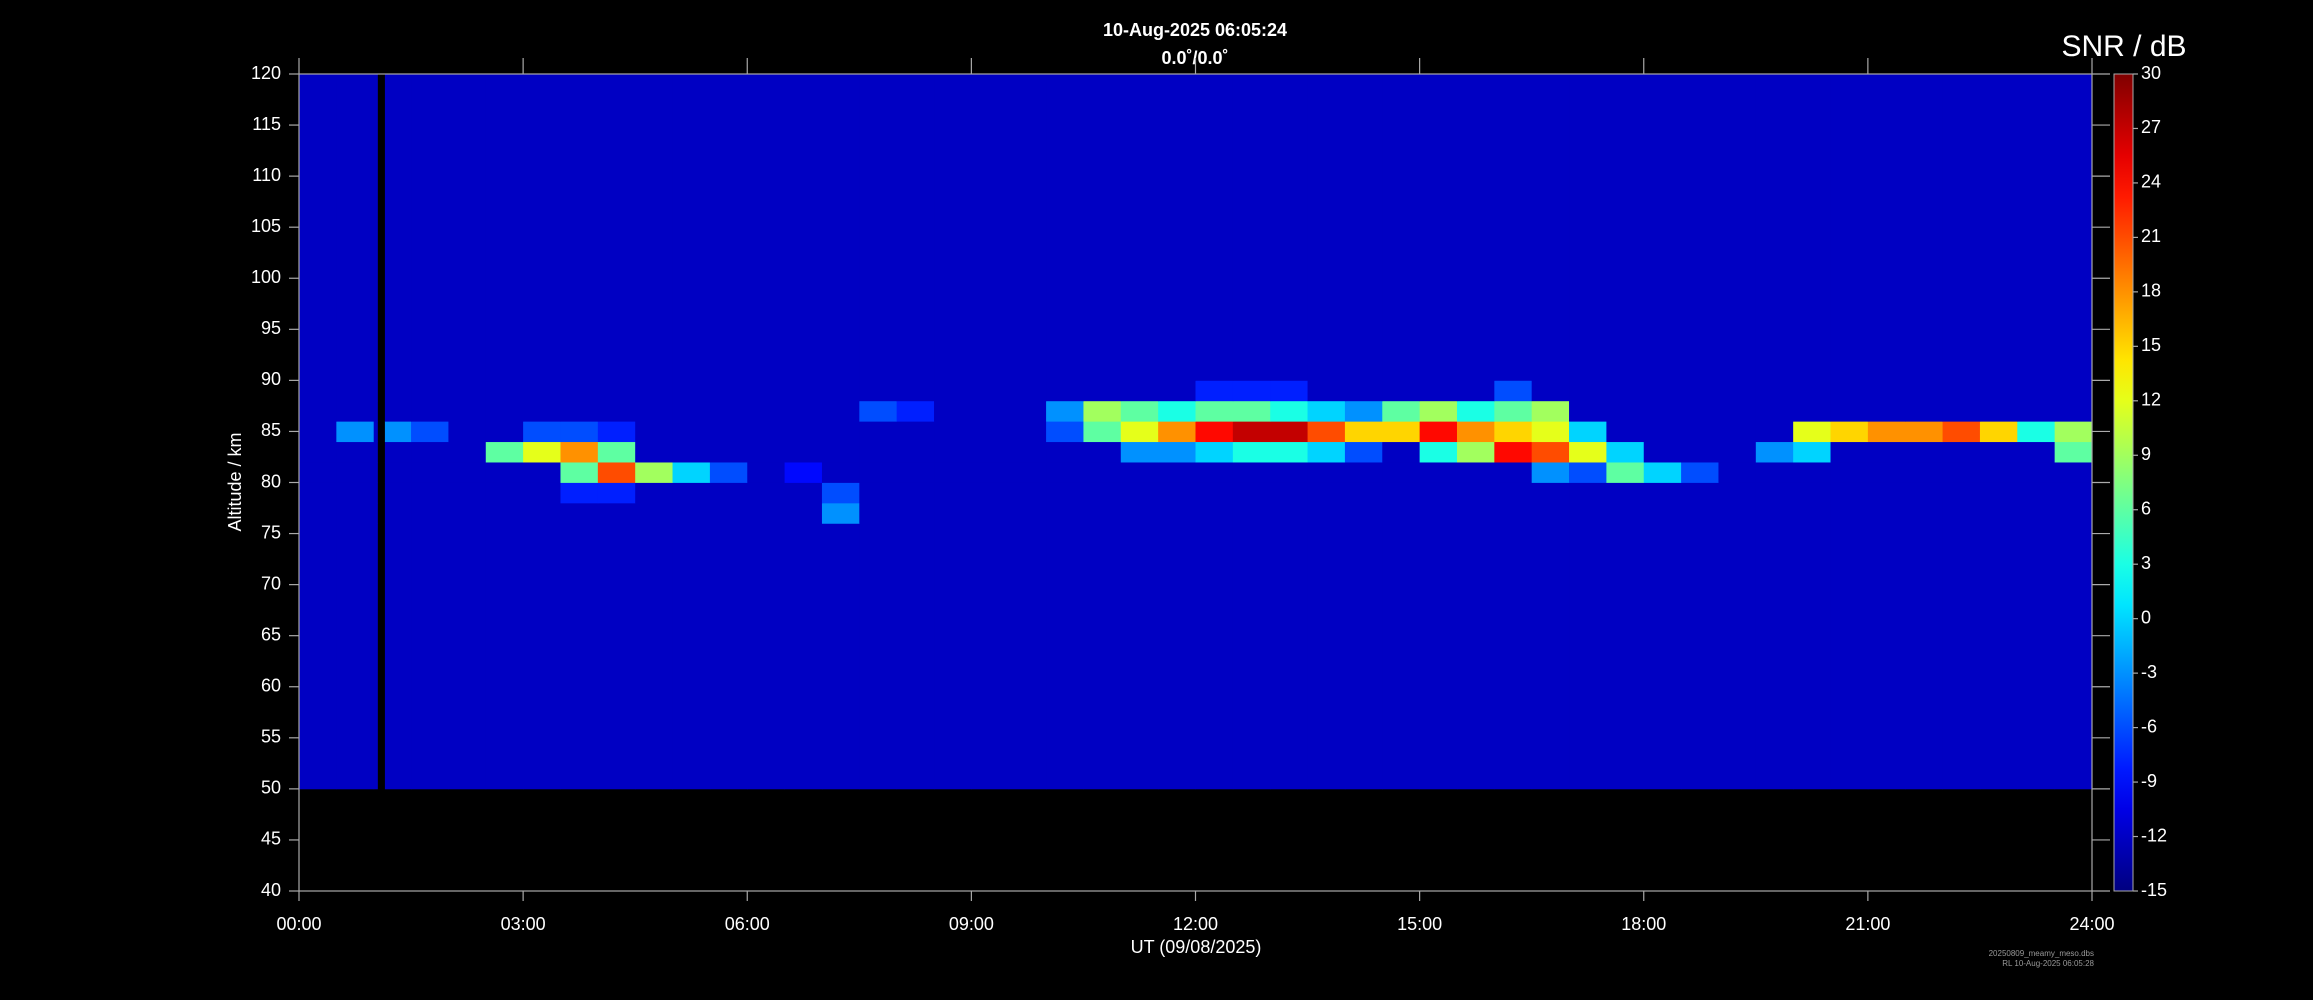 The width and height of the screenshot is (2313, 1000). What do you see at coordinates (271, 686) in the screenshot?
I see `y-tick-label: 60` at bounding box center [271, 686].